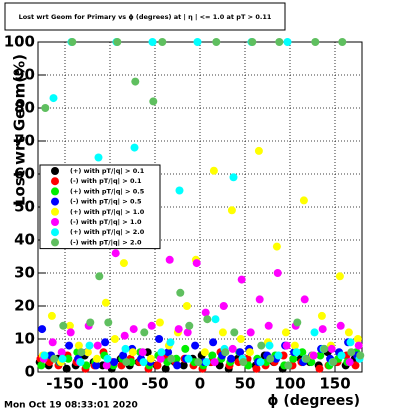 The width and height of the screenshot is (400, 414). I want to click on legend-label: (+) with pT/|q| > 1.0, so click(107, 212).